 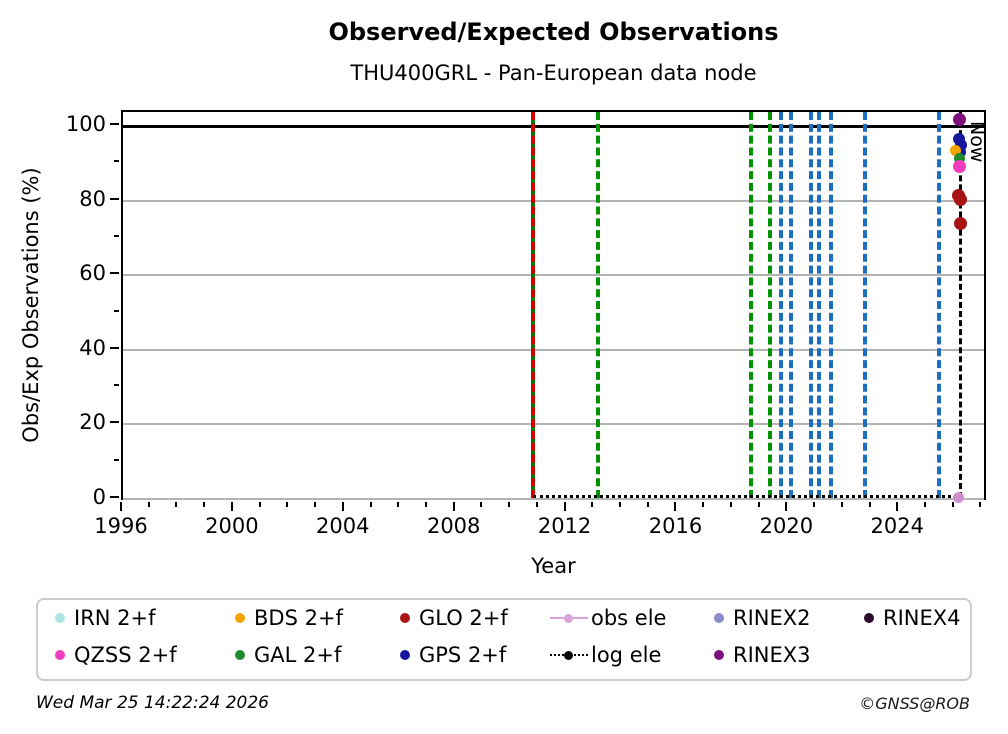 I want to click on legend-item-gal-2-f: GAL 2+f, so click(x=288, y=655).